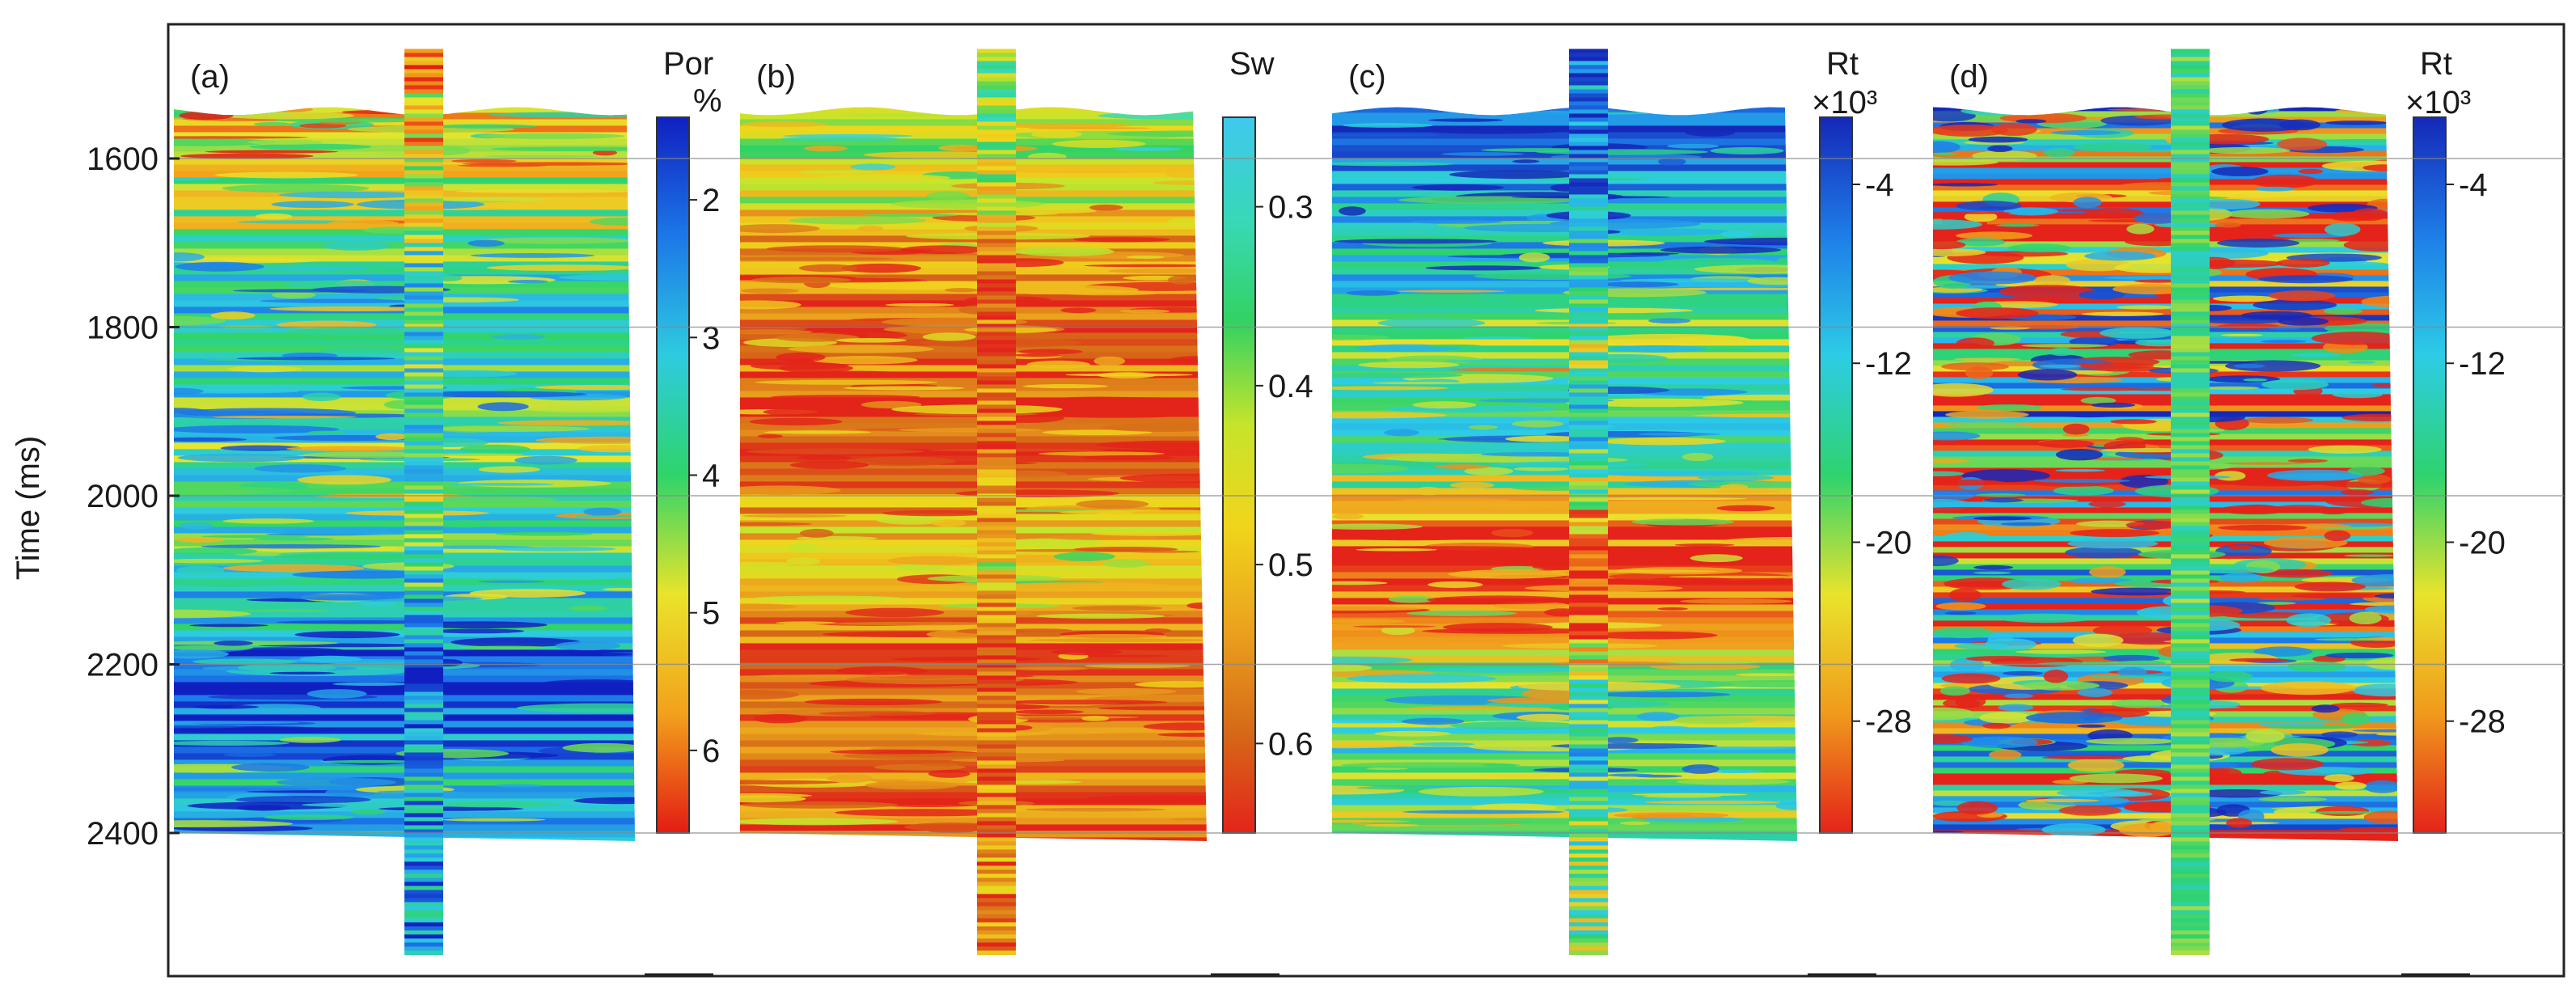 This screenshot has width=2576, height=1002. Describe the element at coordinates (123, 496) in the screenshot. I see `y-tick-label: 2000` at that location.